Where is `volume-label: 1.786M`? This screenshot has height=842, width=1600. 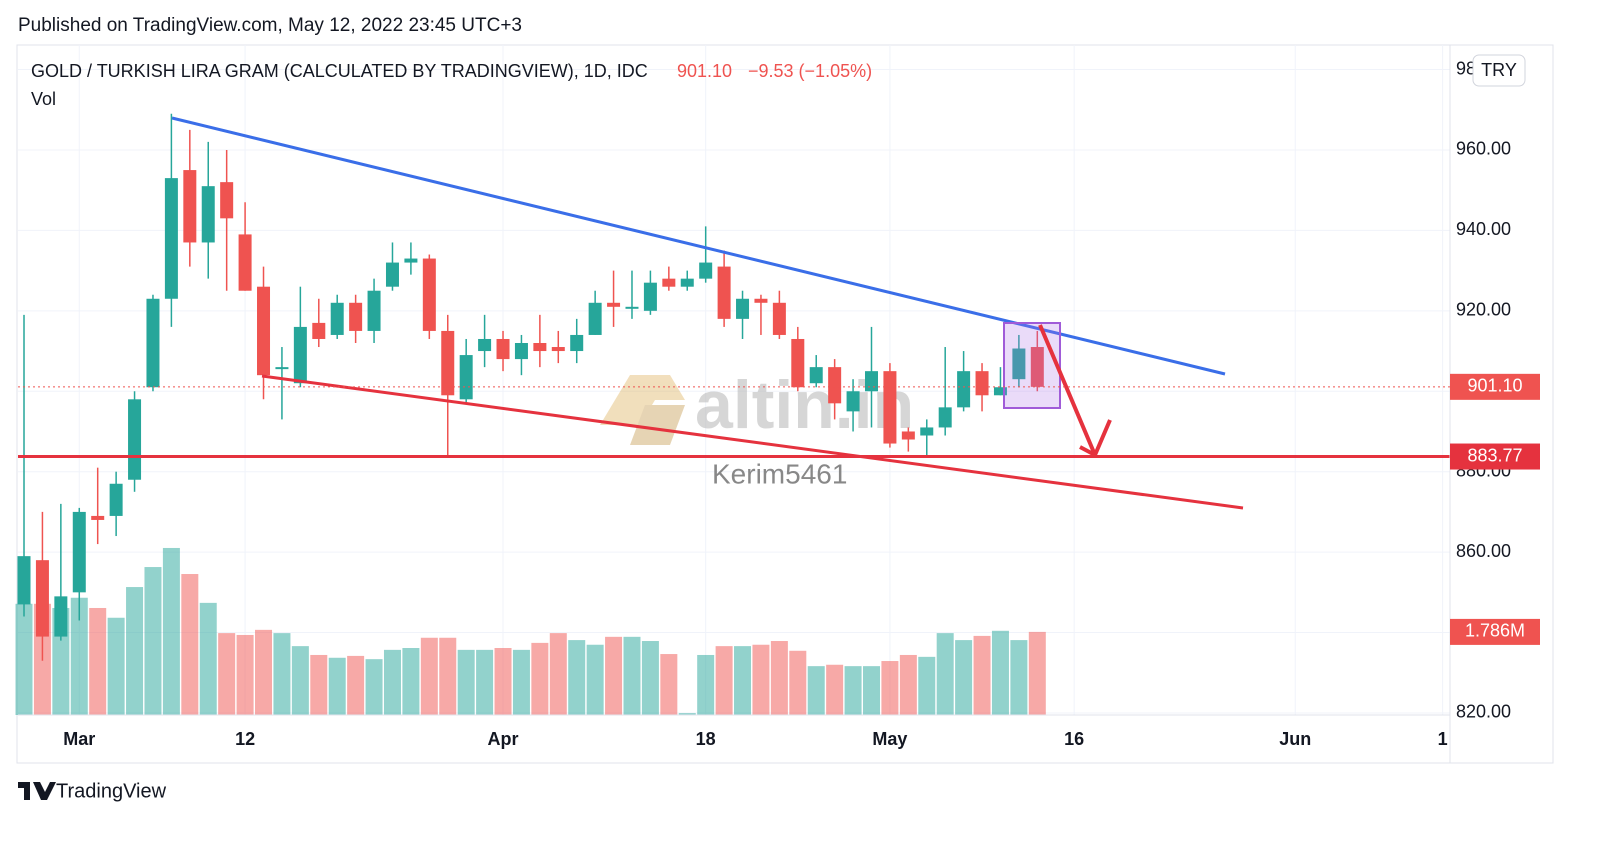 volume-label: 1.786M is located at coordinates (1495, 631).